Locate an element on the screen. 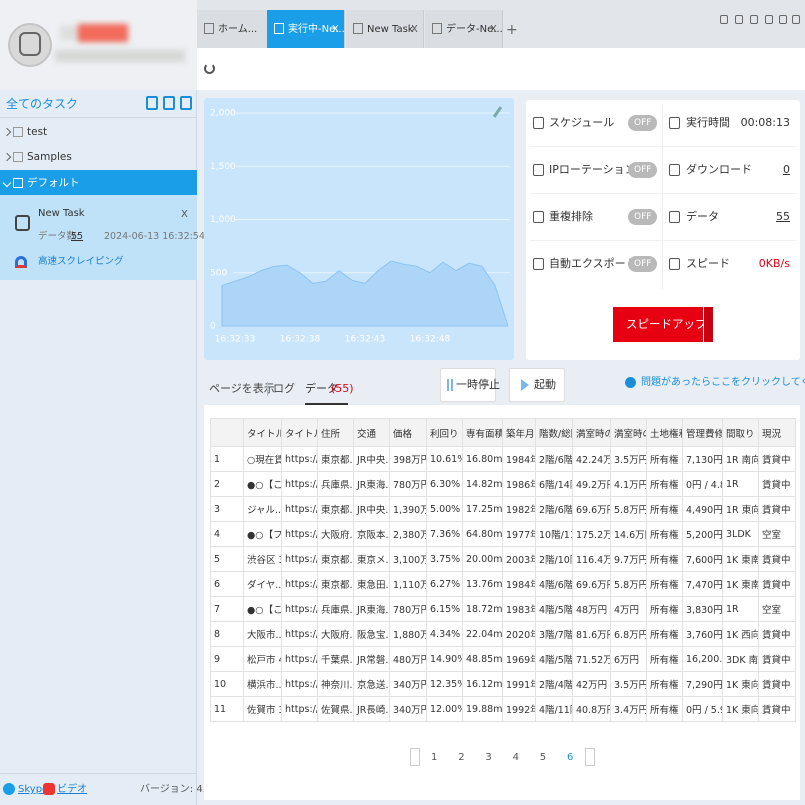 The image size is (805, 805). task-count: 55 is located at coordinates (77, 236).